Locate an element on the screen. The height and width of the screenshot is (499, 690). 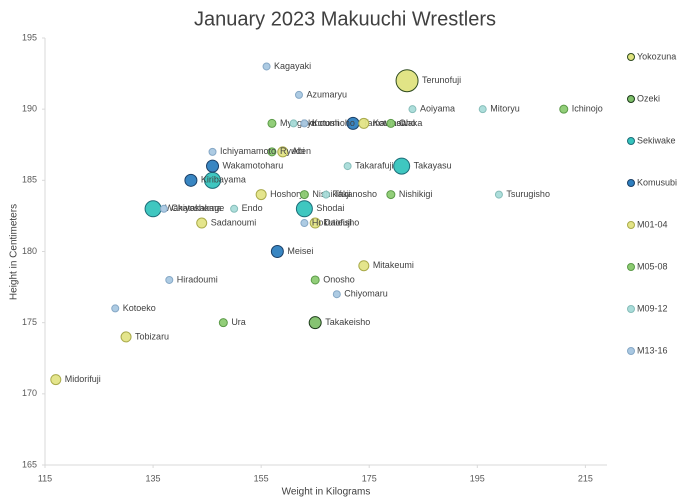
point-label: Tamawashi is located at coordinates (385, 123).